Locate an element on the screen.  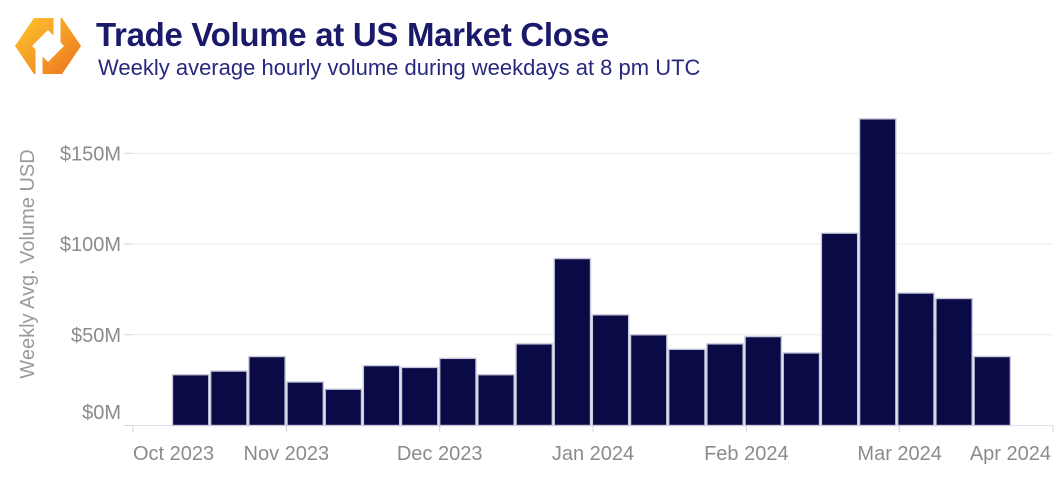
x-tick-label-dec-2023: Dec 2023 is located at coordinates (440, 454).